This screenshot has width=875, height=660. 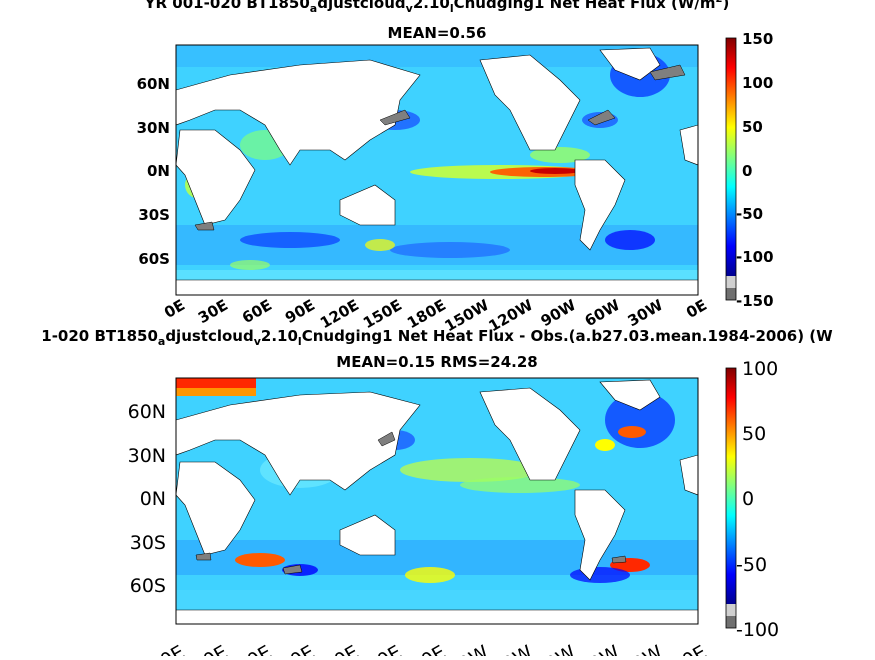 What do you see at coordinates (760, 369) in the screenshot?
I see `panel2-cbar-tick: 100` at bounding box center [760, 369].